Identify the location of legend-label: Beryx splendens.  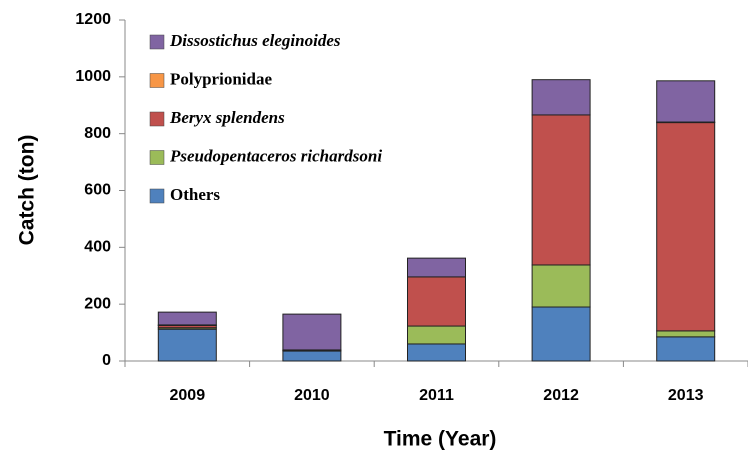
(227, 117).